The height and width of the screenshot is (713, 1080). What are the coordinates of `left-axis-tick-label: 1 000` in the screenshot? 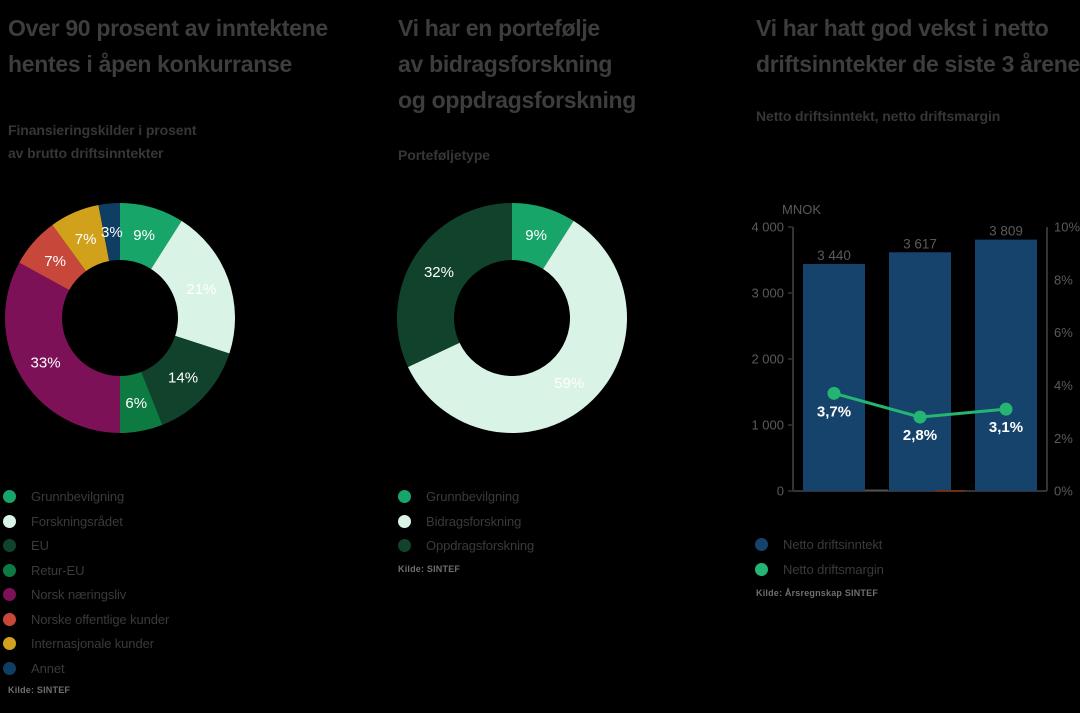 It's located at (767, 425).